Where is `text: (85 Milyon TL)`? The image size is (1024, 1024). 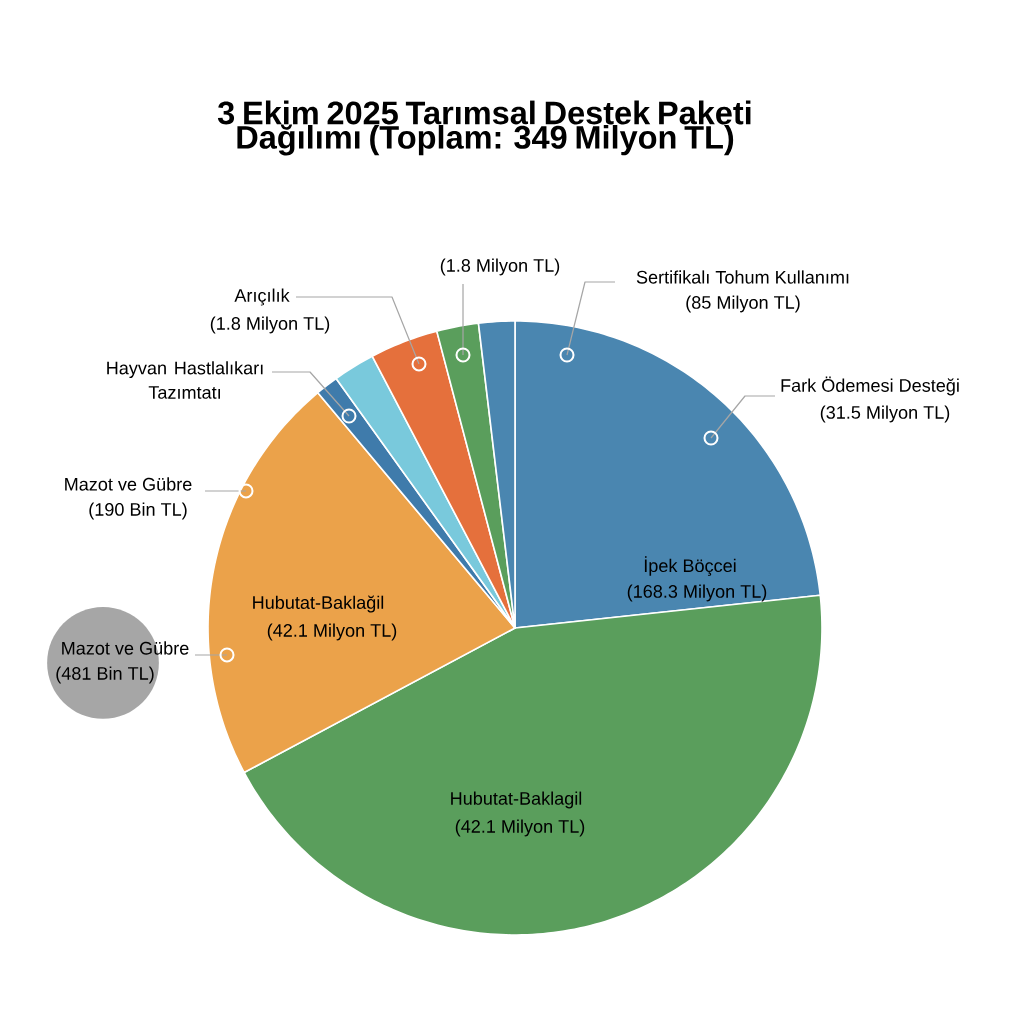 text: (85 Milyon TL) is located at coordinates (743, 304).